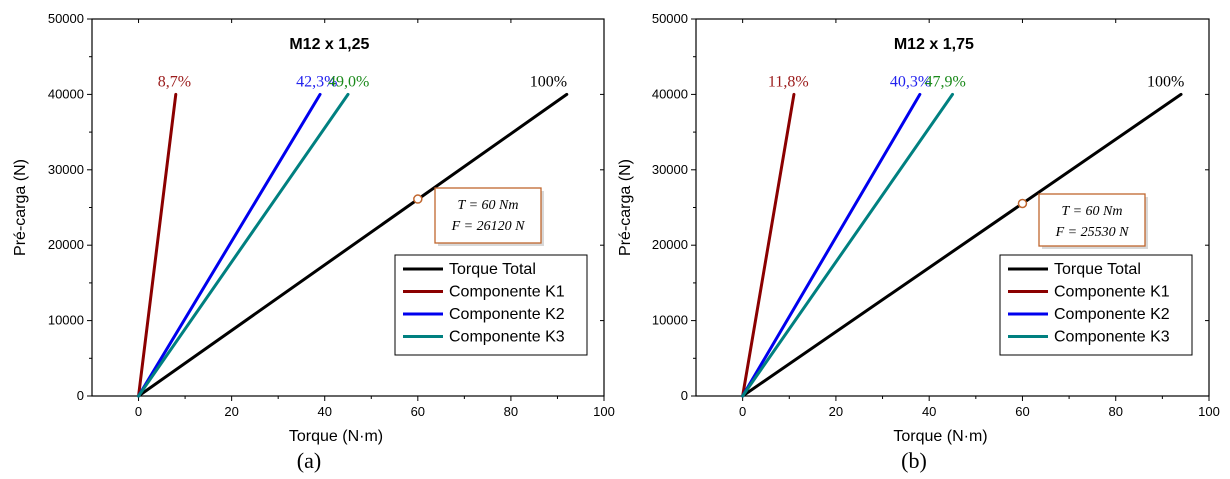 The width and height of the screenshot is (1230, 479). Describe the element at coordinates (174, 81) in the screenshot. I see `series-end-label-componente-k1: 8,7%` at that location.